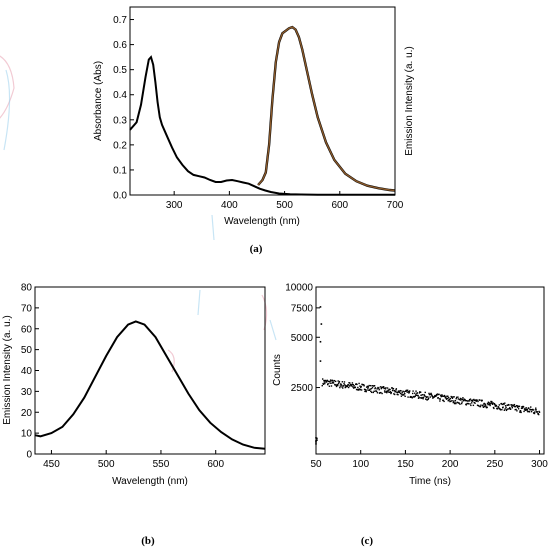 This screenshot has height=550, width=549. I want to click on chart-b-ytick-label: 60, so click(27, 329).